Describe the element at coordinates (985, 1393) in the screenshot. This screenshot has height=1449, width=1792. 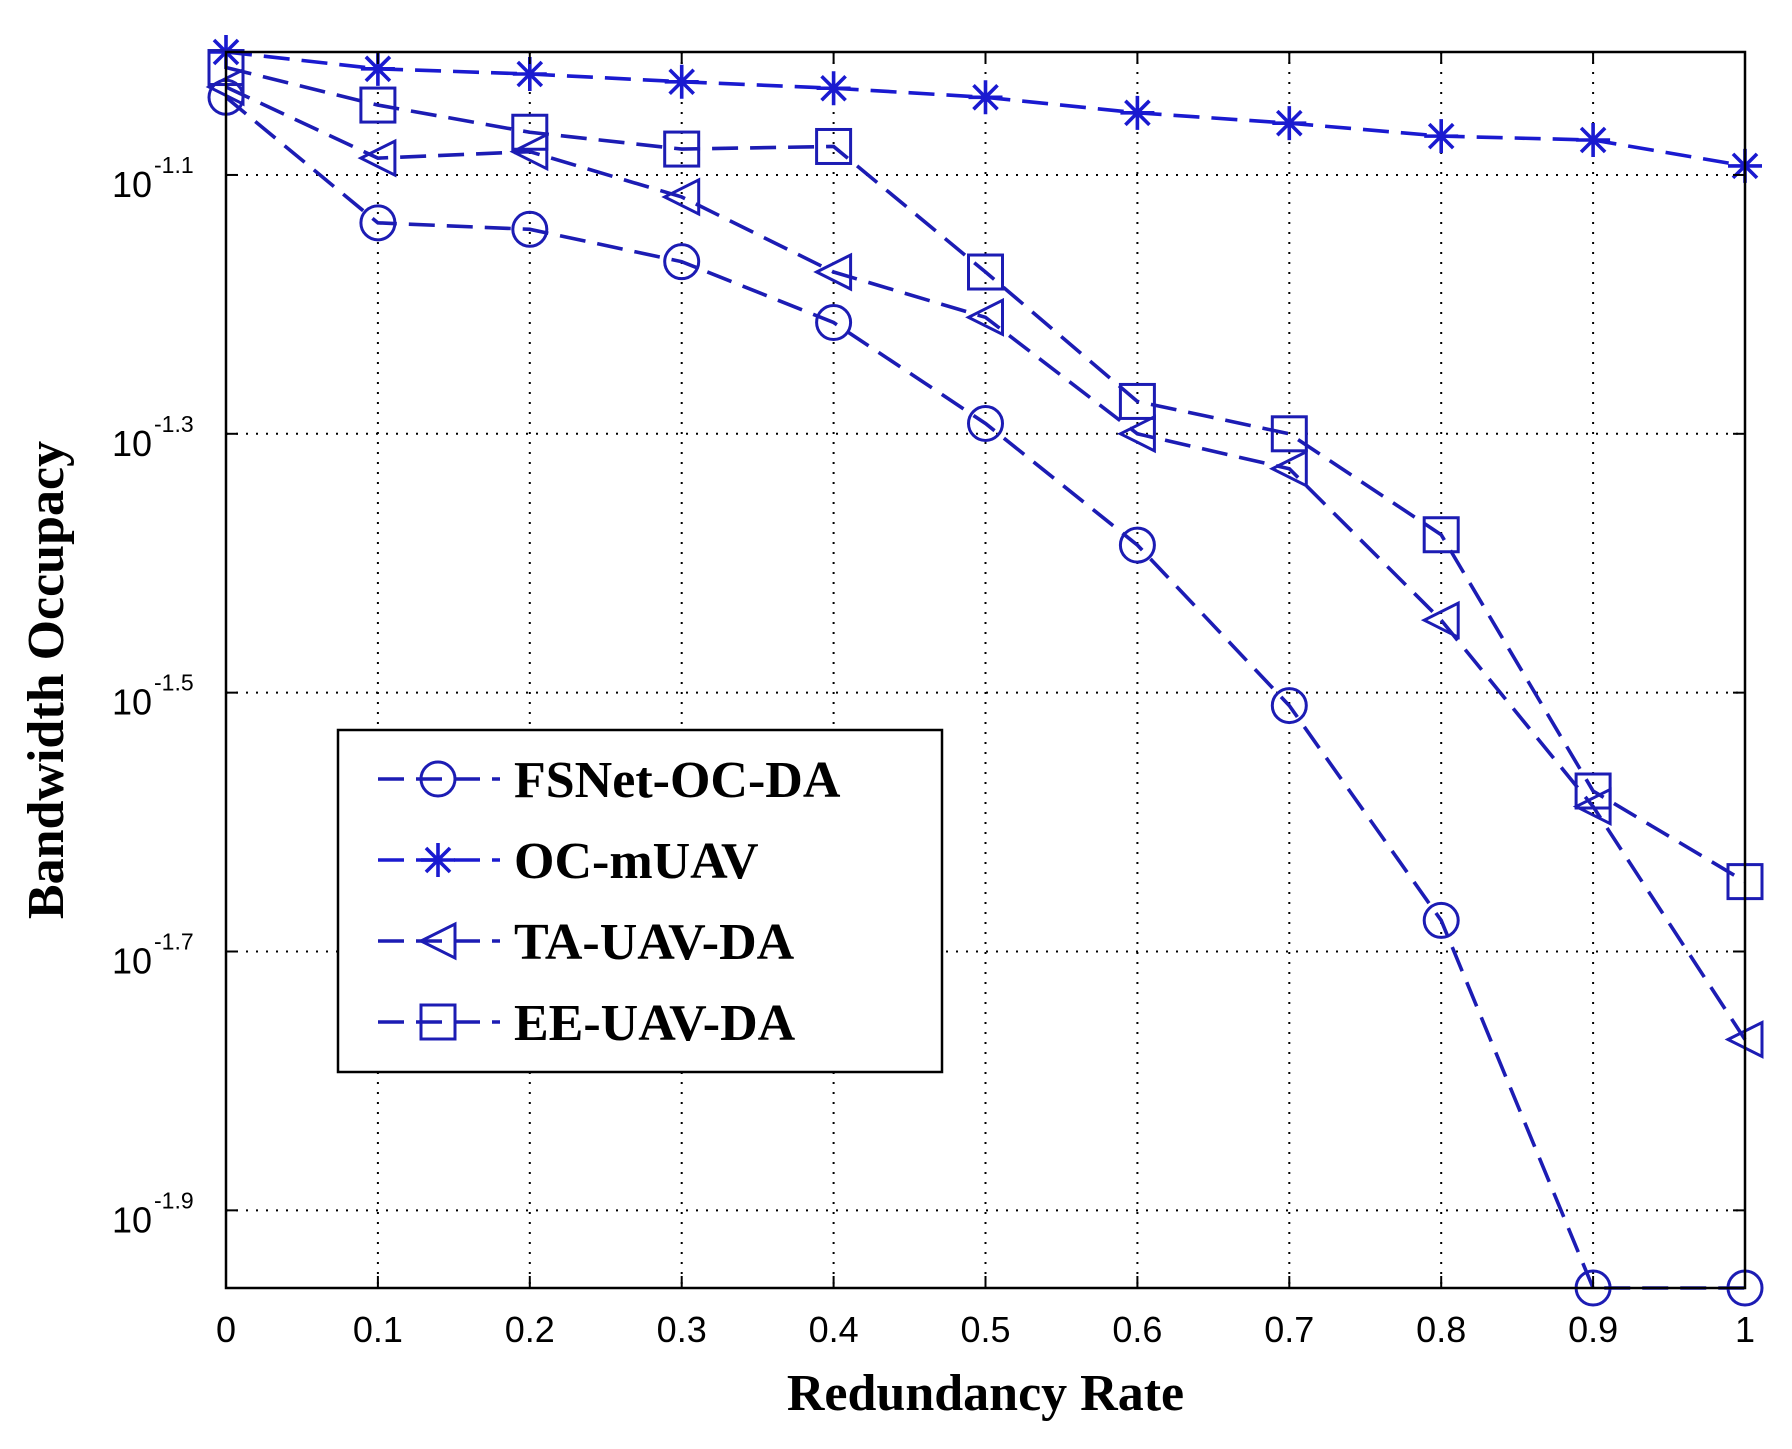
I see `x-axis-title: Redundancy Rate` at that location.